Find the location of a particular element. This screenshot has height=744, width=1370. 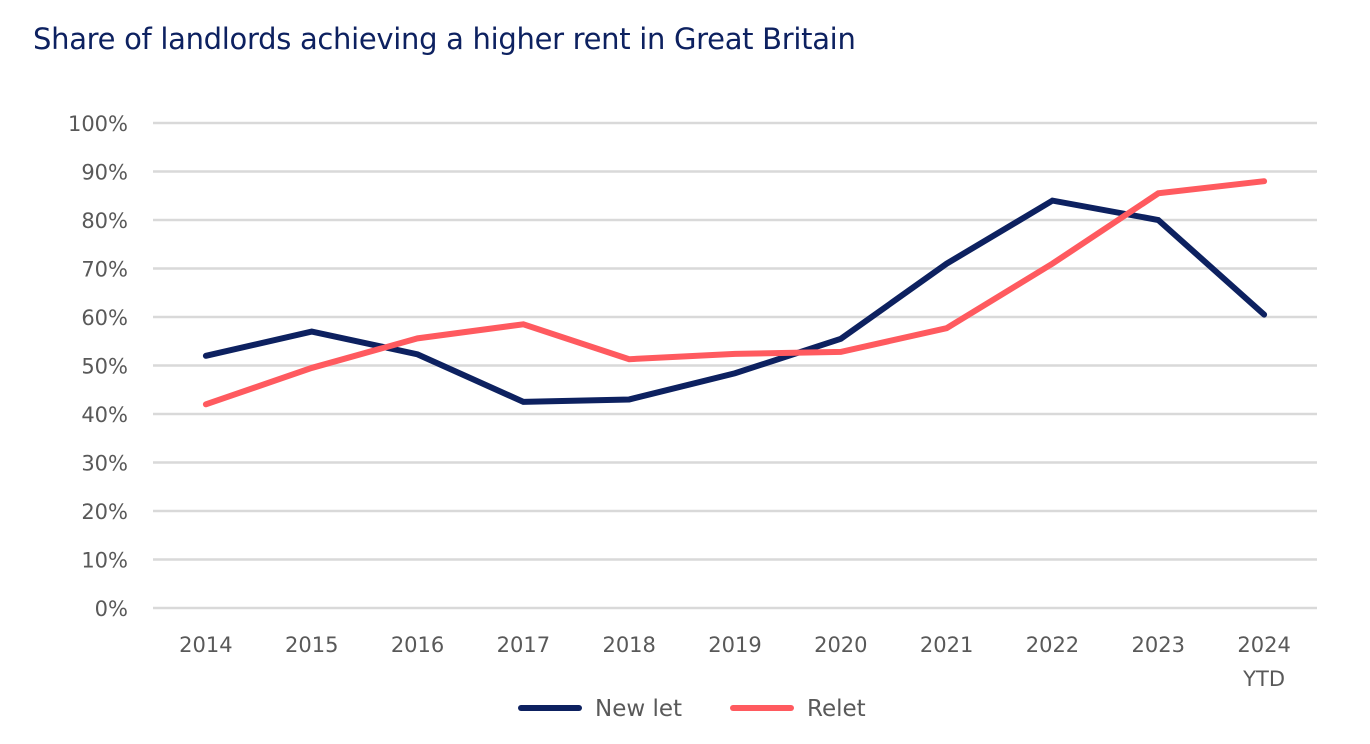

y-tick-label: 20% is located at coordinates (104, 512).